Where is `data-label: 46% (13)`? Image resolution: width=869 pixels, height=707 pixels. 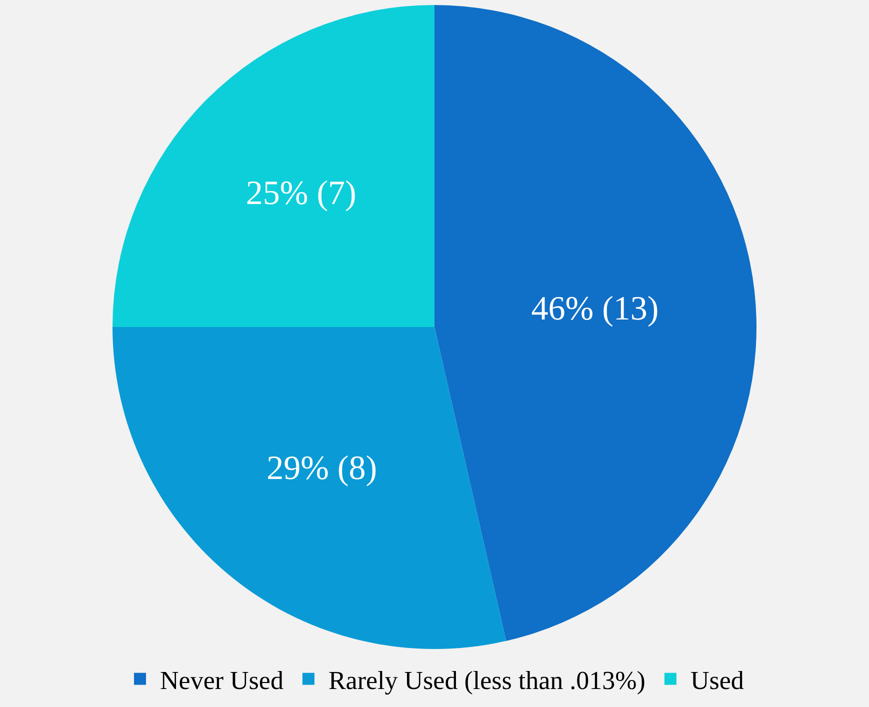
data-label: 46% (13) is located at coordinates (595, 309).